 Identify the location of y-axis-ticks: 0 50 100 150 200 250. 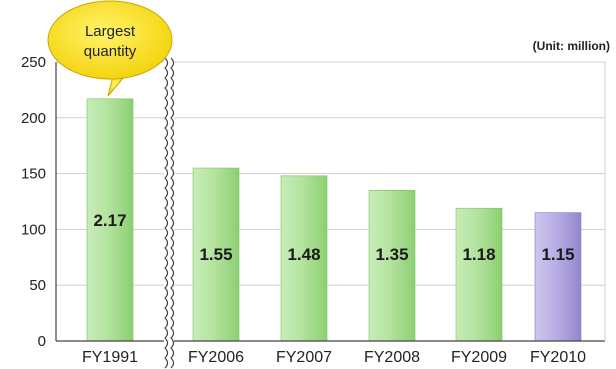
(33, 202).